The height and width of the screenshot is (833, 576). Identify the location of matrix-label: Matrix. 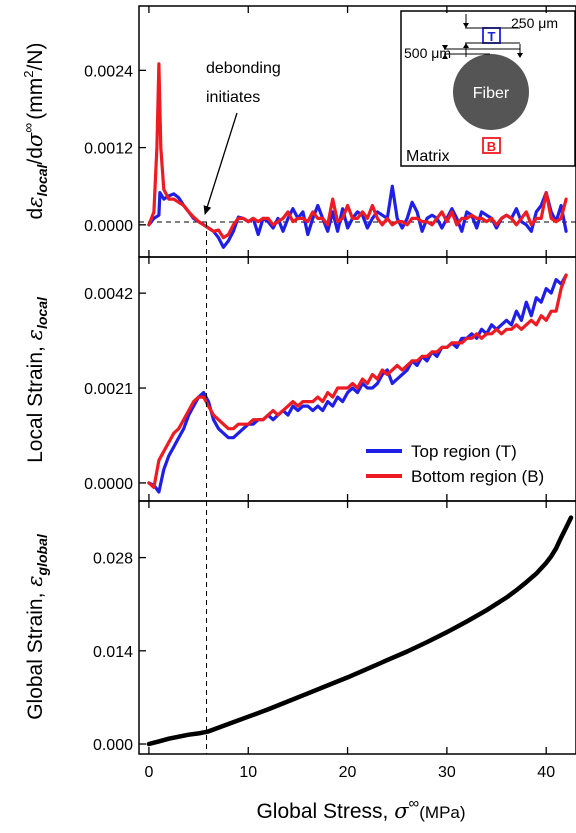
(428, 156).